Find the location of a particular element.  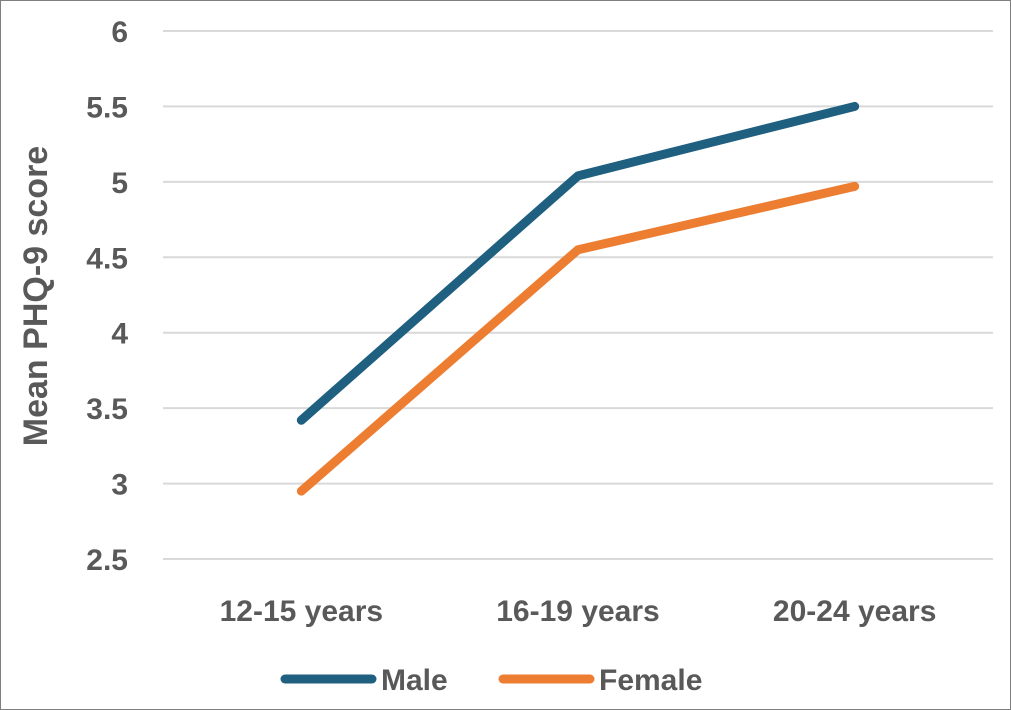

x-tick-label: 16-19 years is located at coordinates (577, 611).